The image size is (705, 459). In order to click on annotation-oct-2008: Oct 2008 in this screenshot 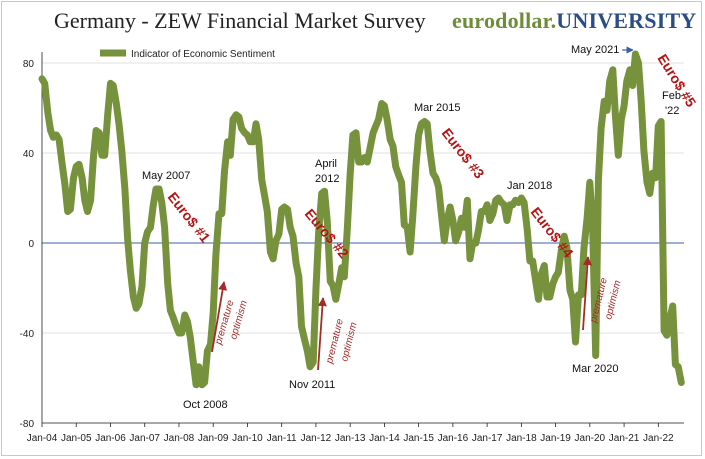, I will do `click(205, 405)`.